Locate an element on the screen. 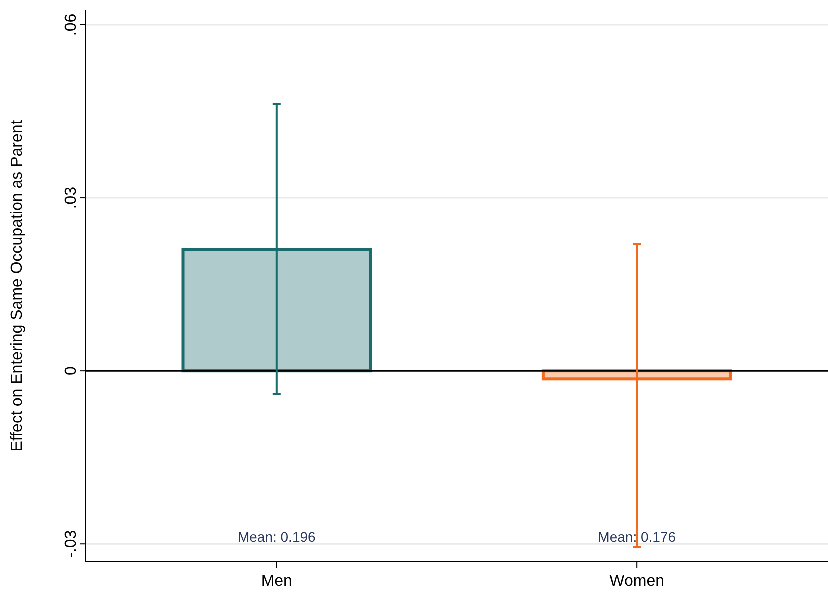  y-tick-label: .03 is located at coordinates (71, 198).